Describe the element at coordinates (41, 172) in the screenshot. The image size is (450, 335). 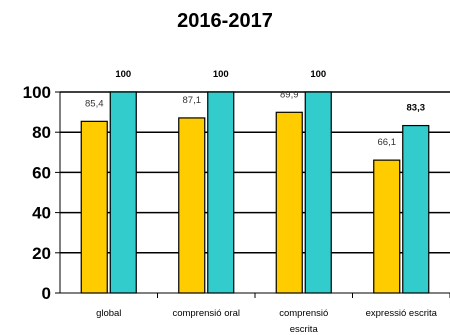
I see `y-tick-label: 60` at that location.